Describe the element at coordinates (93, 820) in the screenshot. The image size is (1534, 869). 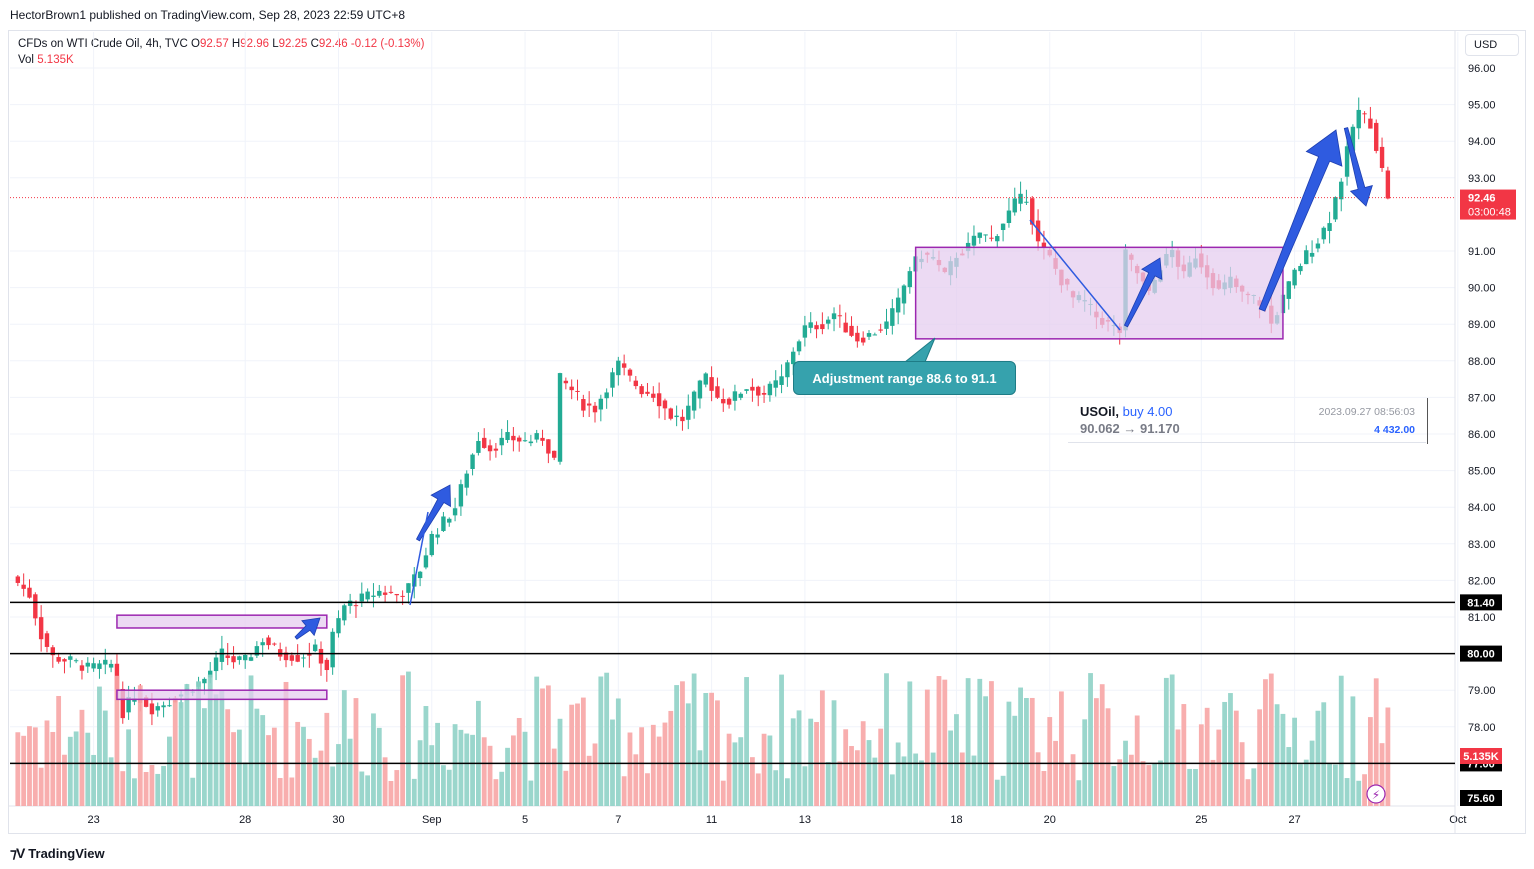
I see `x-tick-label: 23` at that location.